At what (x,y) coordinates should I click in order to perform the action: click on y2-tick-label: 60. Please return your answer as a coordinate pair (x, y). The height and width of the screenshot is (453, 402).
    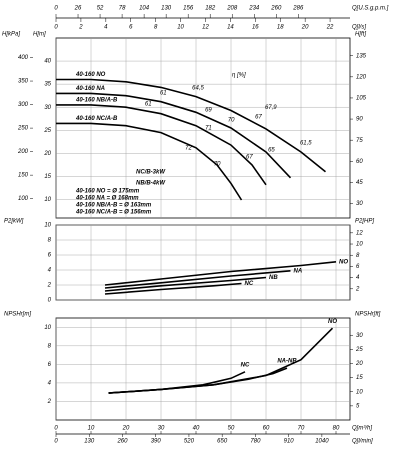
    Looking at the image, I should click on (359, 162).